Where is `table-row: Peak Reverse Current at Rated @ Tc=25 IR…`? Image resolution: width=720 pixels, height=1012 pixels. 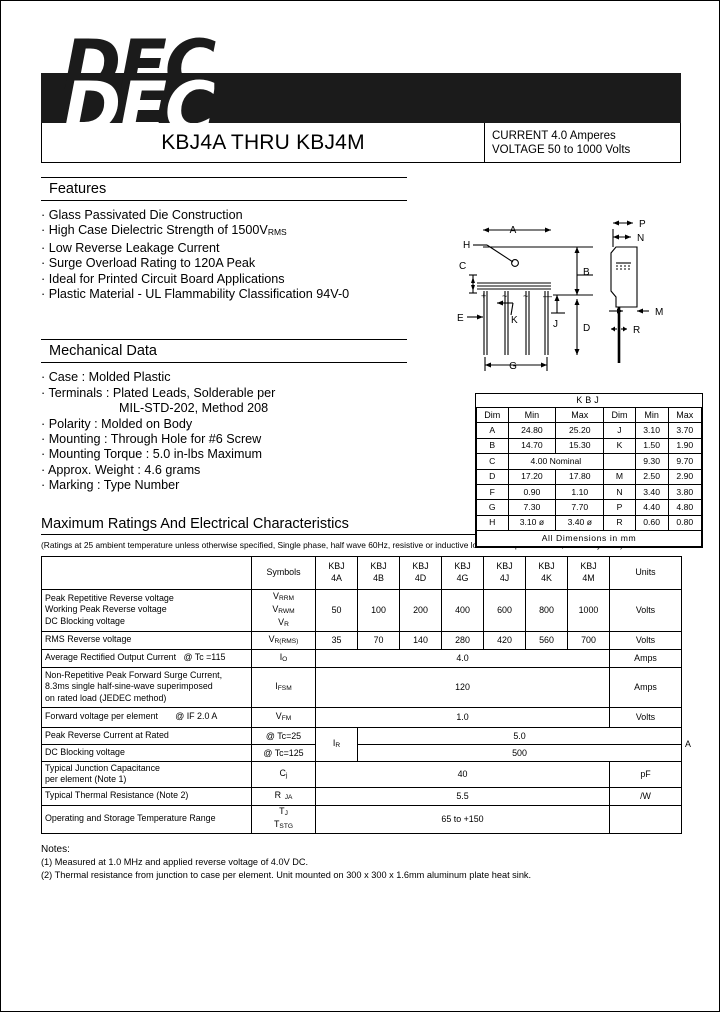 table-row: Peak Reverse Current at Rated @ Tc=25 IR… is located at coordinates (366, 744).